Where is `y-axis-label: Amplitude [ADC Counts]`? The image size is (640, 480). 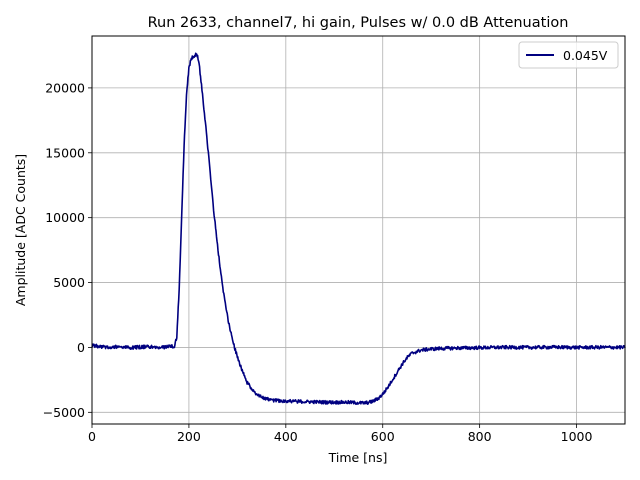
y-axis-label: Amplitude [ADC Counts] is located at coordinates (20, 230).